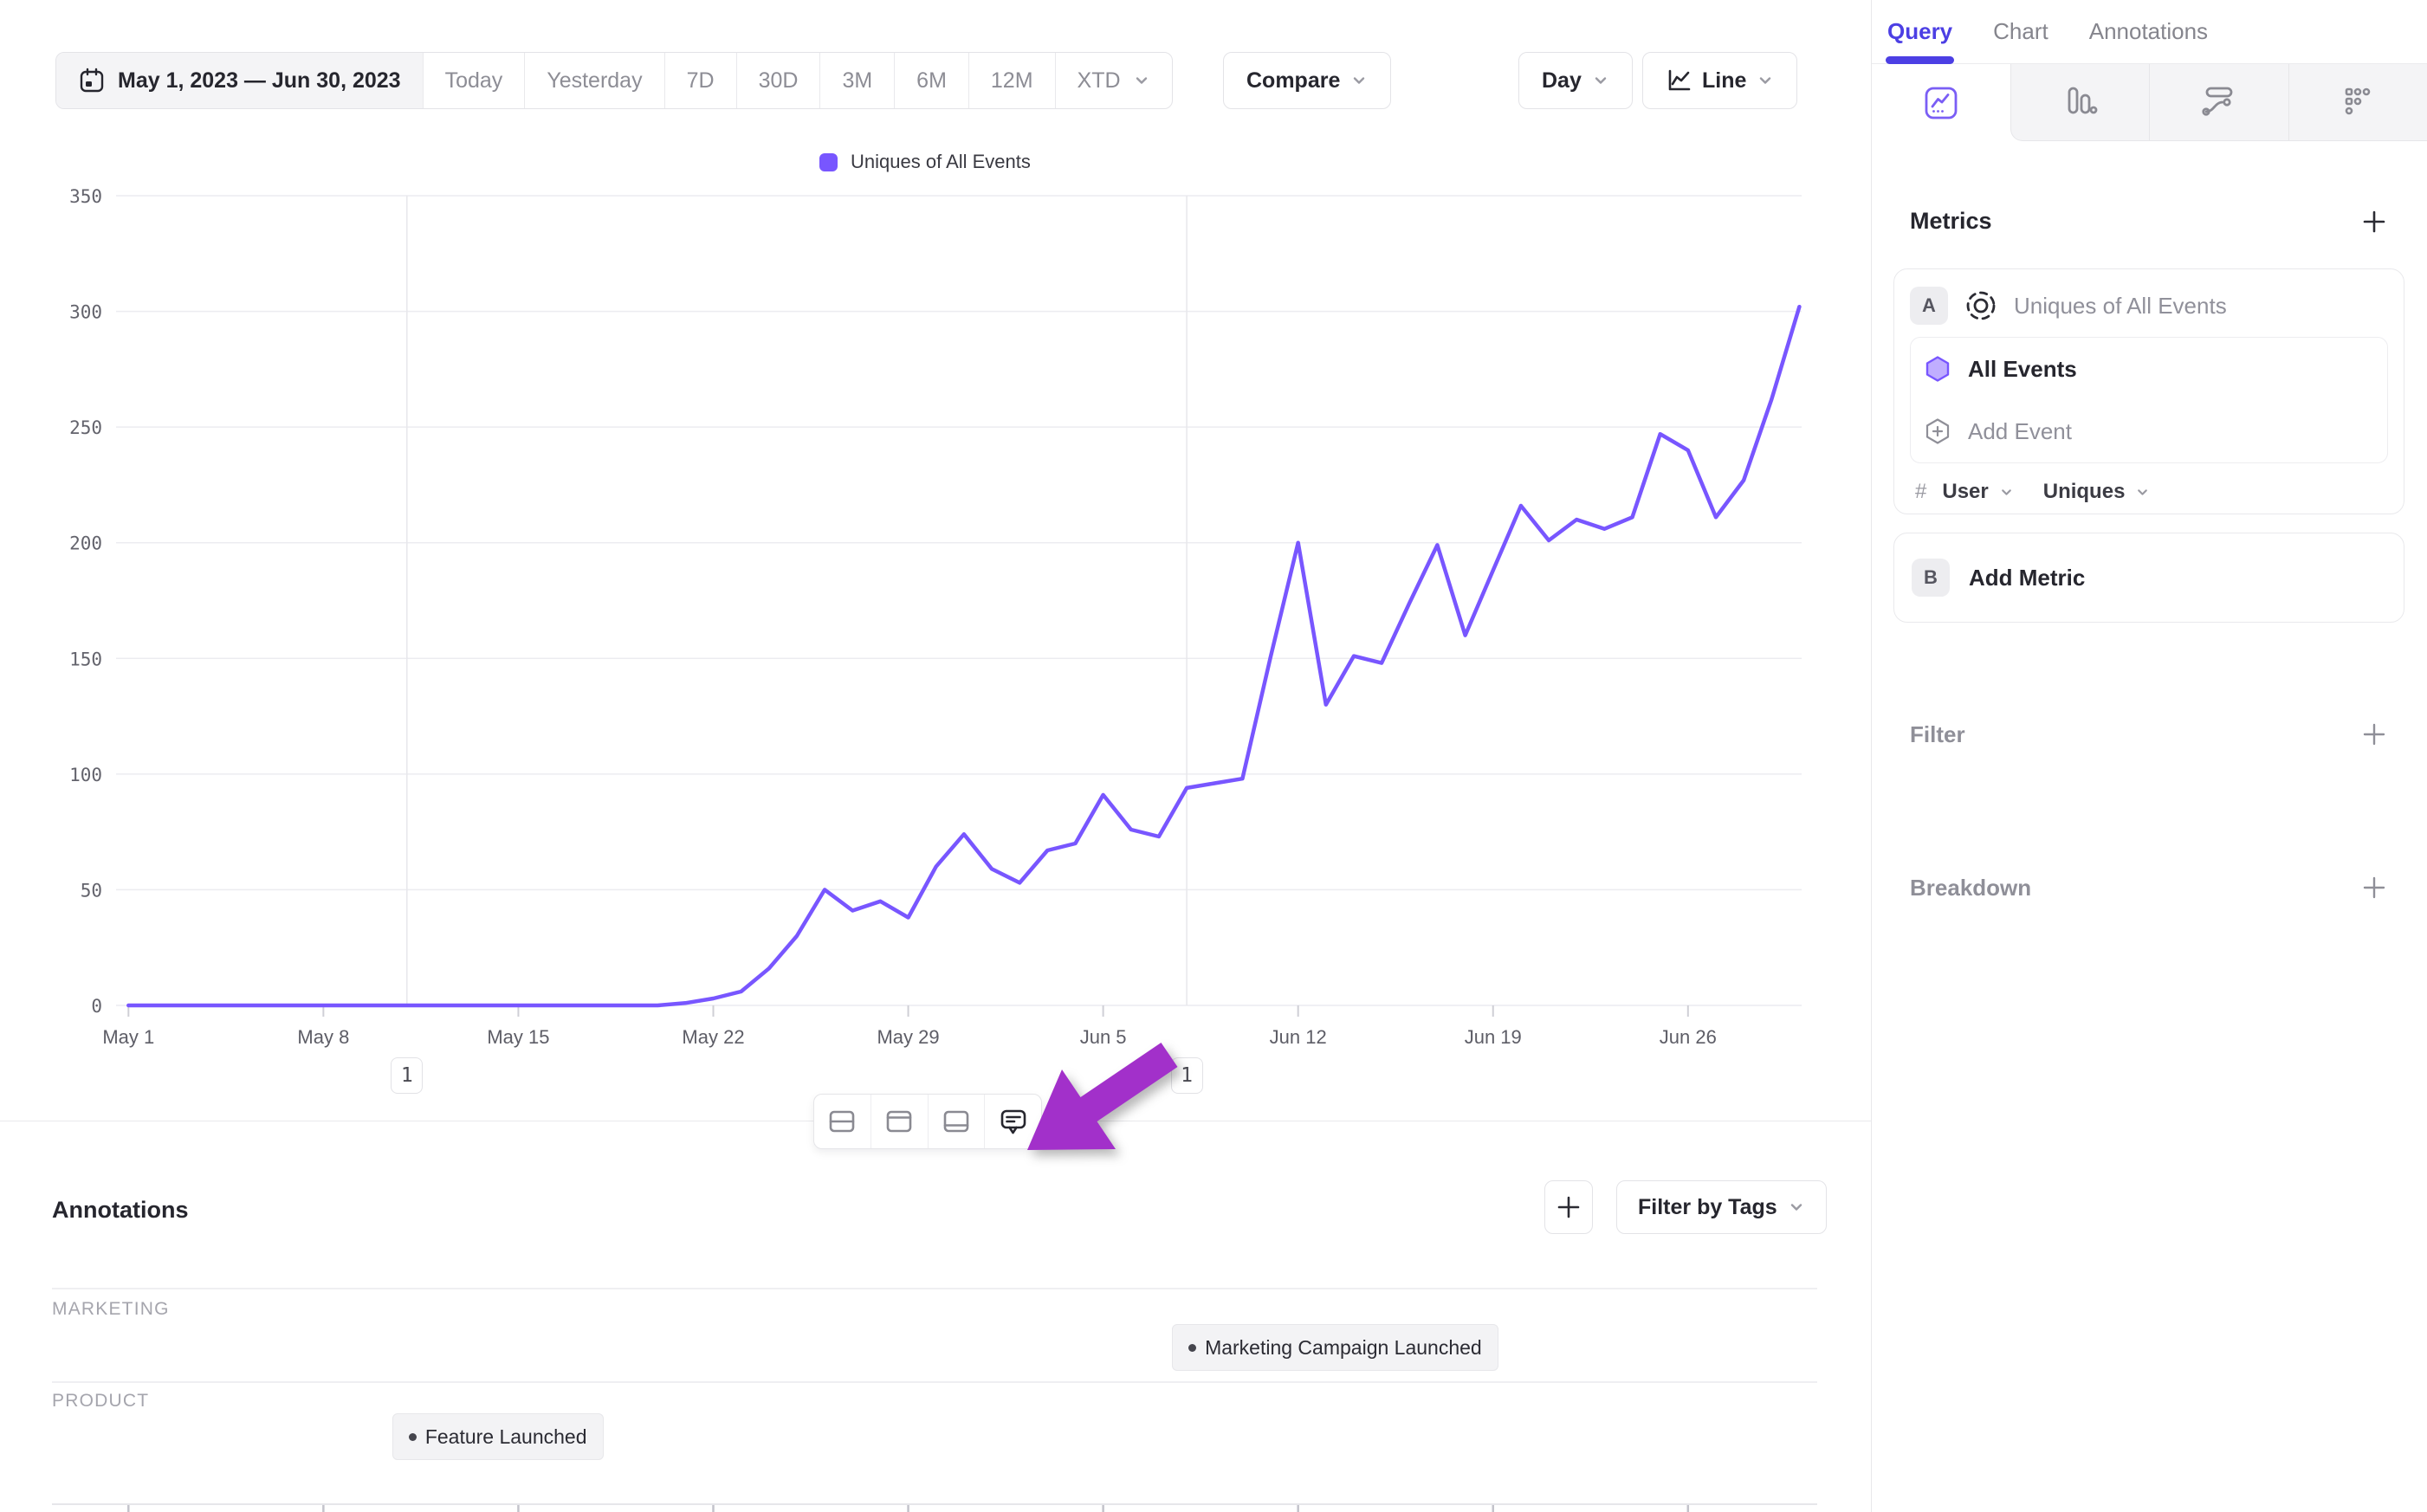  I want to click on svg-text: 50, so click(91, 890).